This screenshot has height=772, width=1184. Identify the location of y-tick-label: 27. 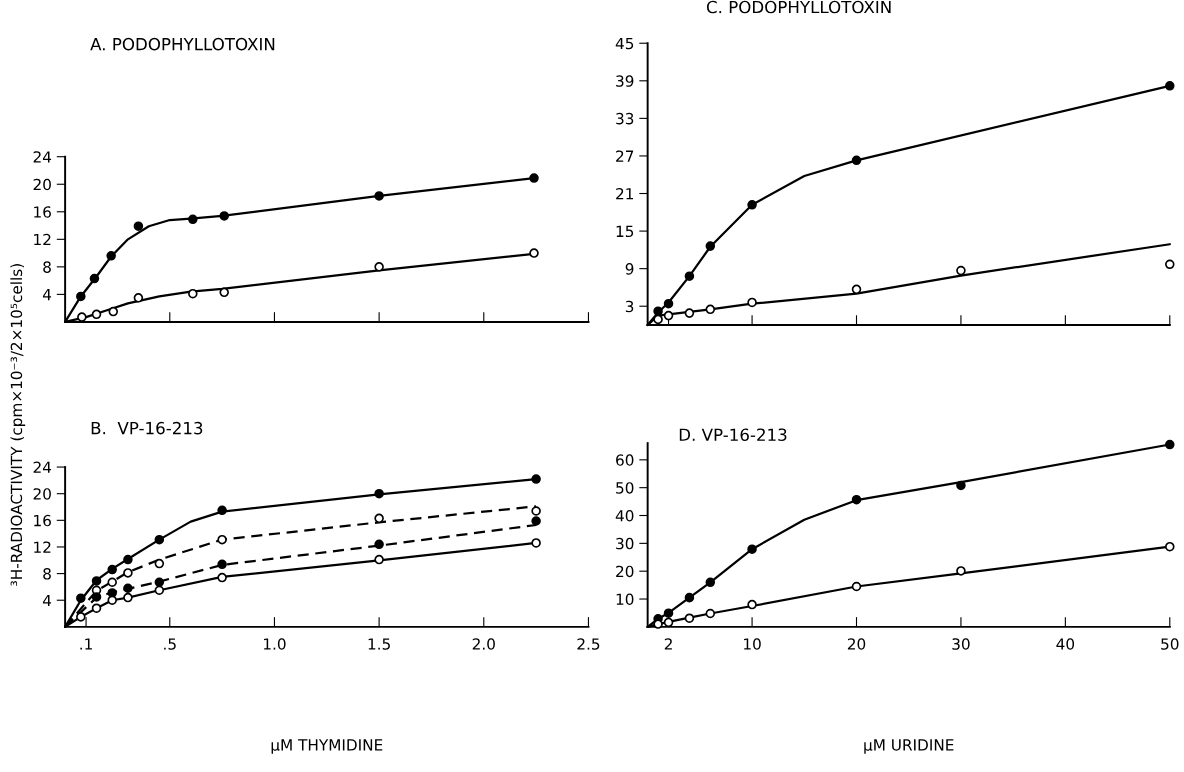
(625, 156).